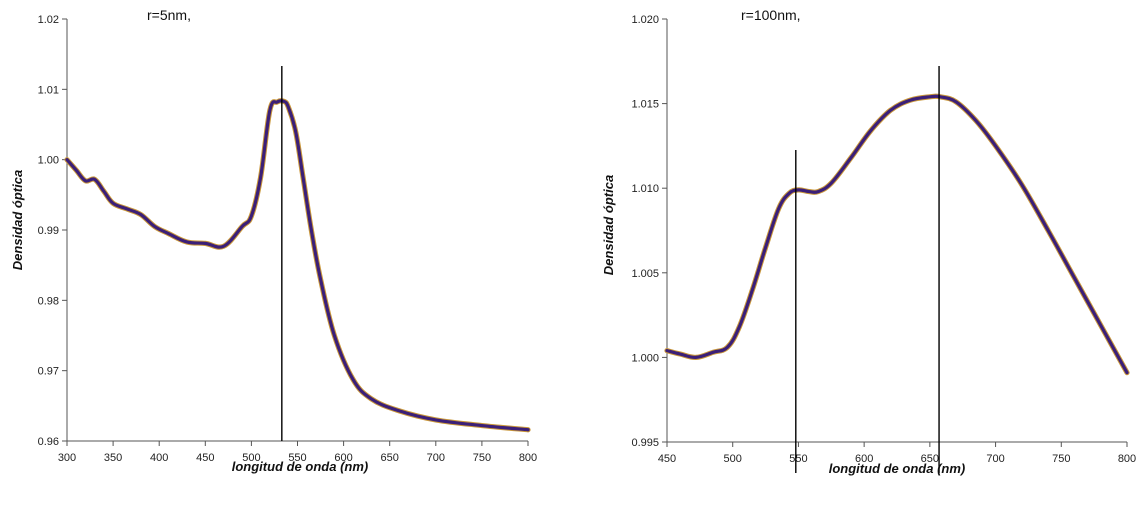  Describe the element at coordinates (48, 20) in the screenshot. I see `y-tick-label: 1.02` at that location.